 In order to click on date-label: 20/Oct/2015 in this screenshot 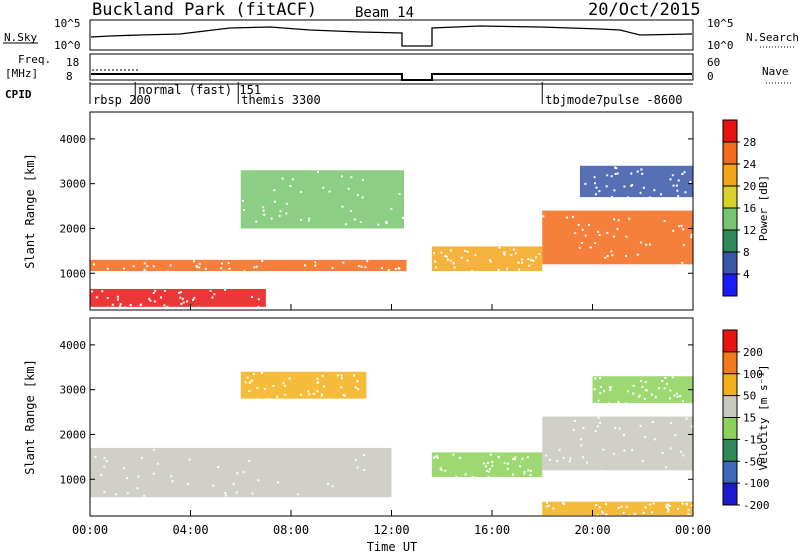, I will do `click(644, 10)`.